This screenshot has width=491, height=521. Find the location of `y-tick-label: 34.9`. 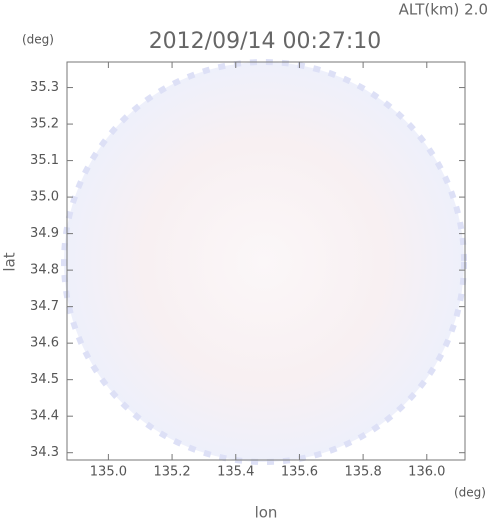

y-tick-label: 34.9 is located at coordinates (44, 233).